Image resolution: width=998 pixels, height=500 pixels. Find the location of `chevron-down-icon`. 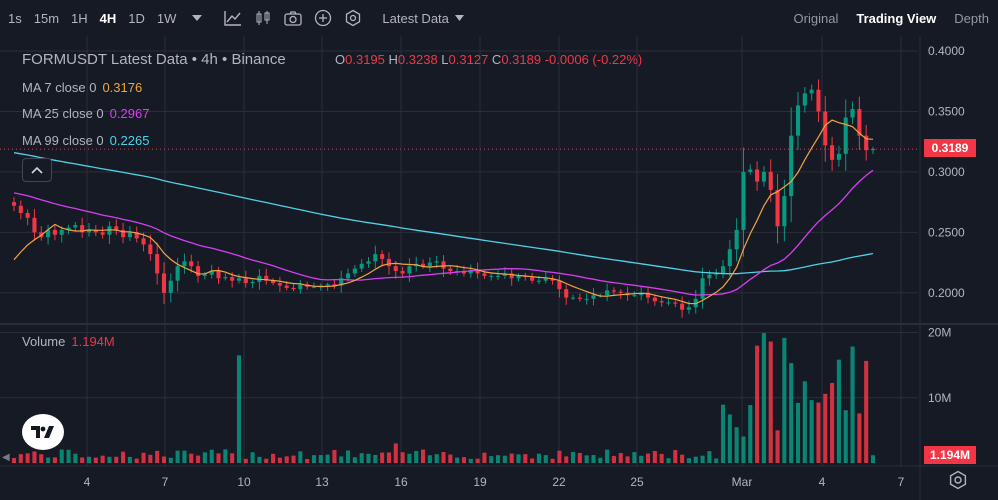

chevron-down-icon is located at coordinates (459, 18).